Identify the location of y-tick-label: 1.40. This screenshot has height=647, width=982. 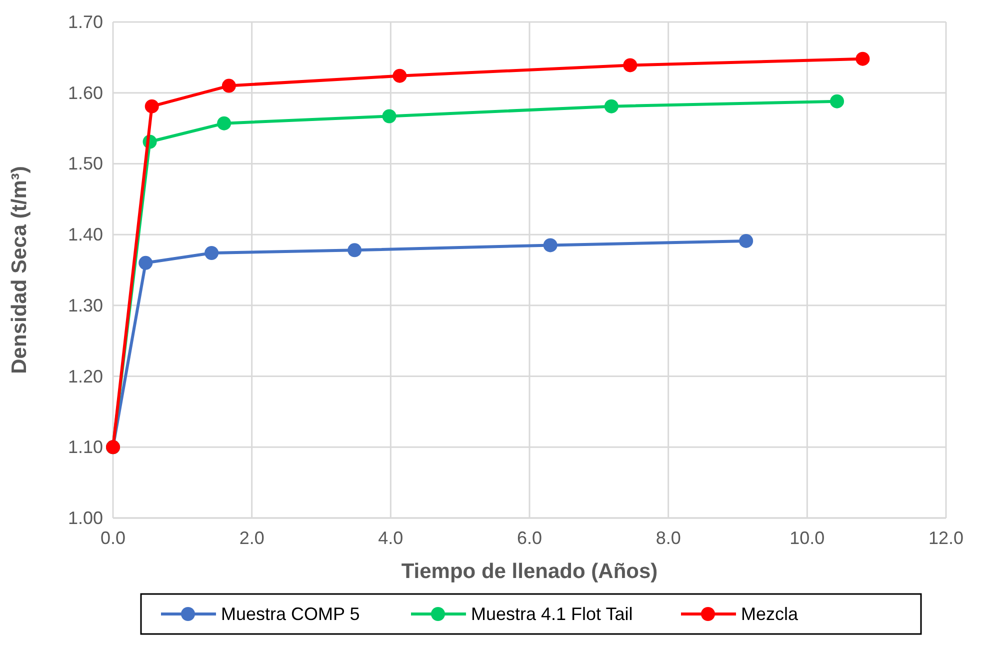
(85, 234).